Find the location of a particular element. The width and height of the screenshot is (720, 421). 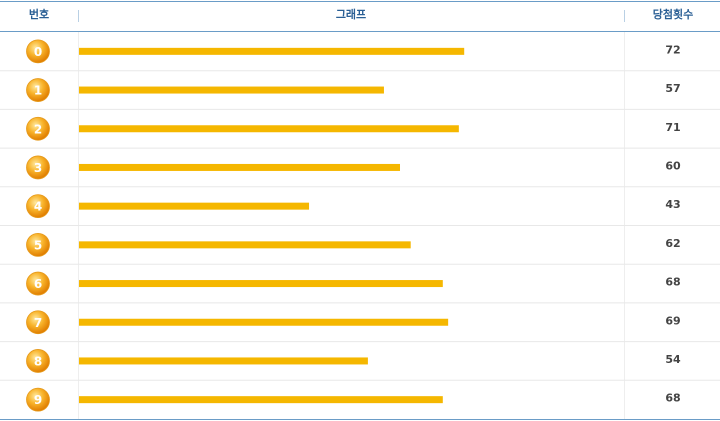

ball-number: 8 is located at coordinates (38, 361).